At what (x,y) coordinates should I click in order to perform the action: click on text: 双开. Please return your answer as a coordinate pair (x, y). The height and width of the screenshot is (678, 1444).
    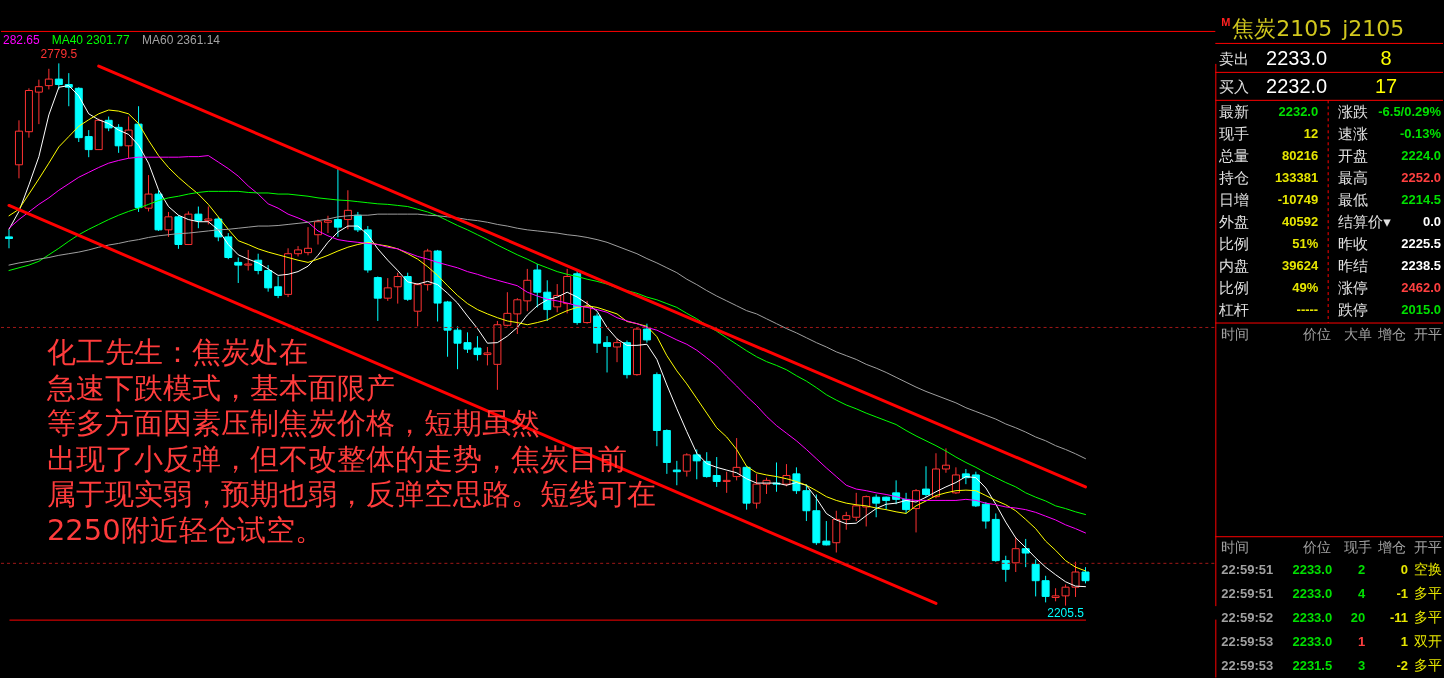
    Looking at the image, I should click on (1428, 640).